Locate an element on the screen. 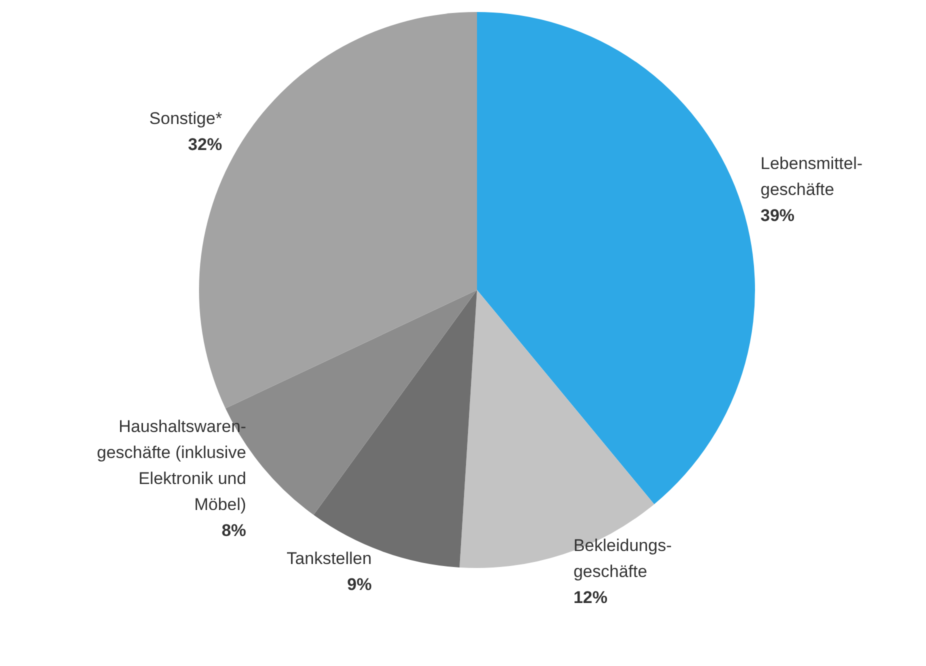 The image size is (926, 666). slice-label: Bekleidungs- geschäfte is located at coordinates (622, 559).